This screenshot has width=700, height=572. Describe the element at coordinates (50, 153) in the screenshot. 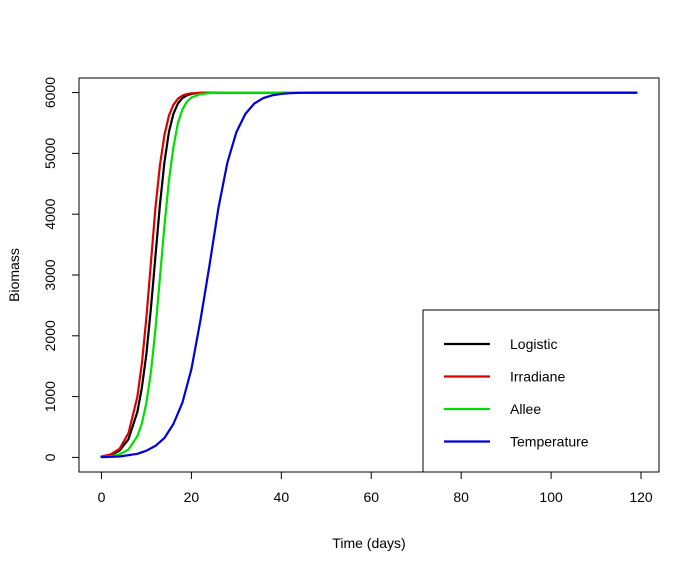

I see `y-tick-label: 5000` at that location.